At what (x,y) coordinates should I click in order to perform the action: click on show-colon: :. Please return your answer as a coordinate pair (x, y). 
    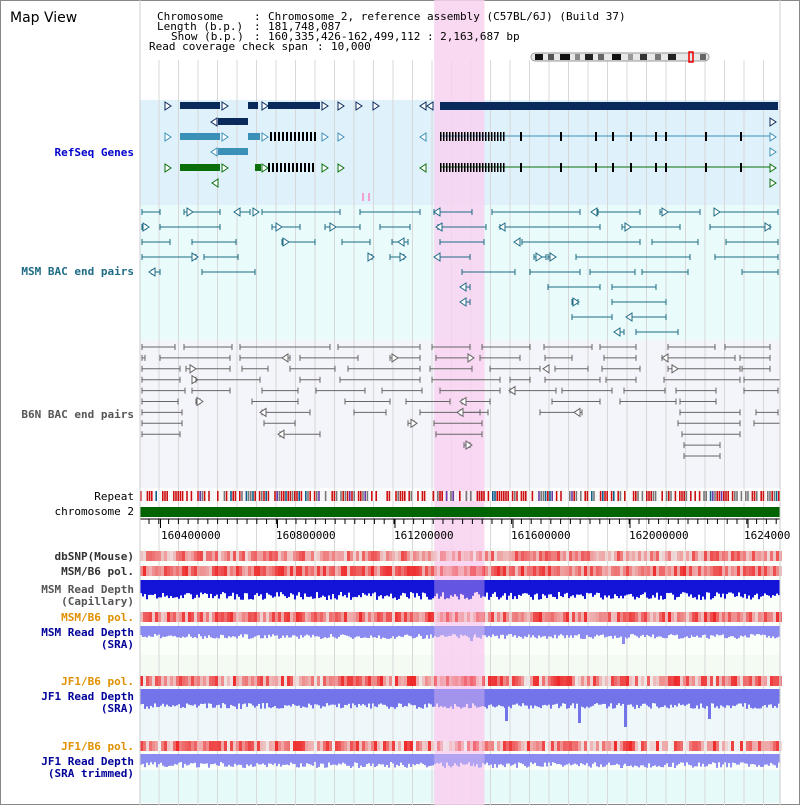
    Looking at the image, I should click on (257, 36).